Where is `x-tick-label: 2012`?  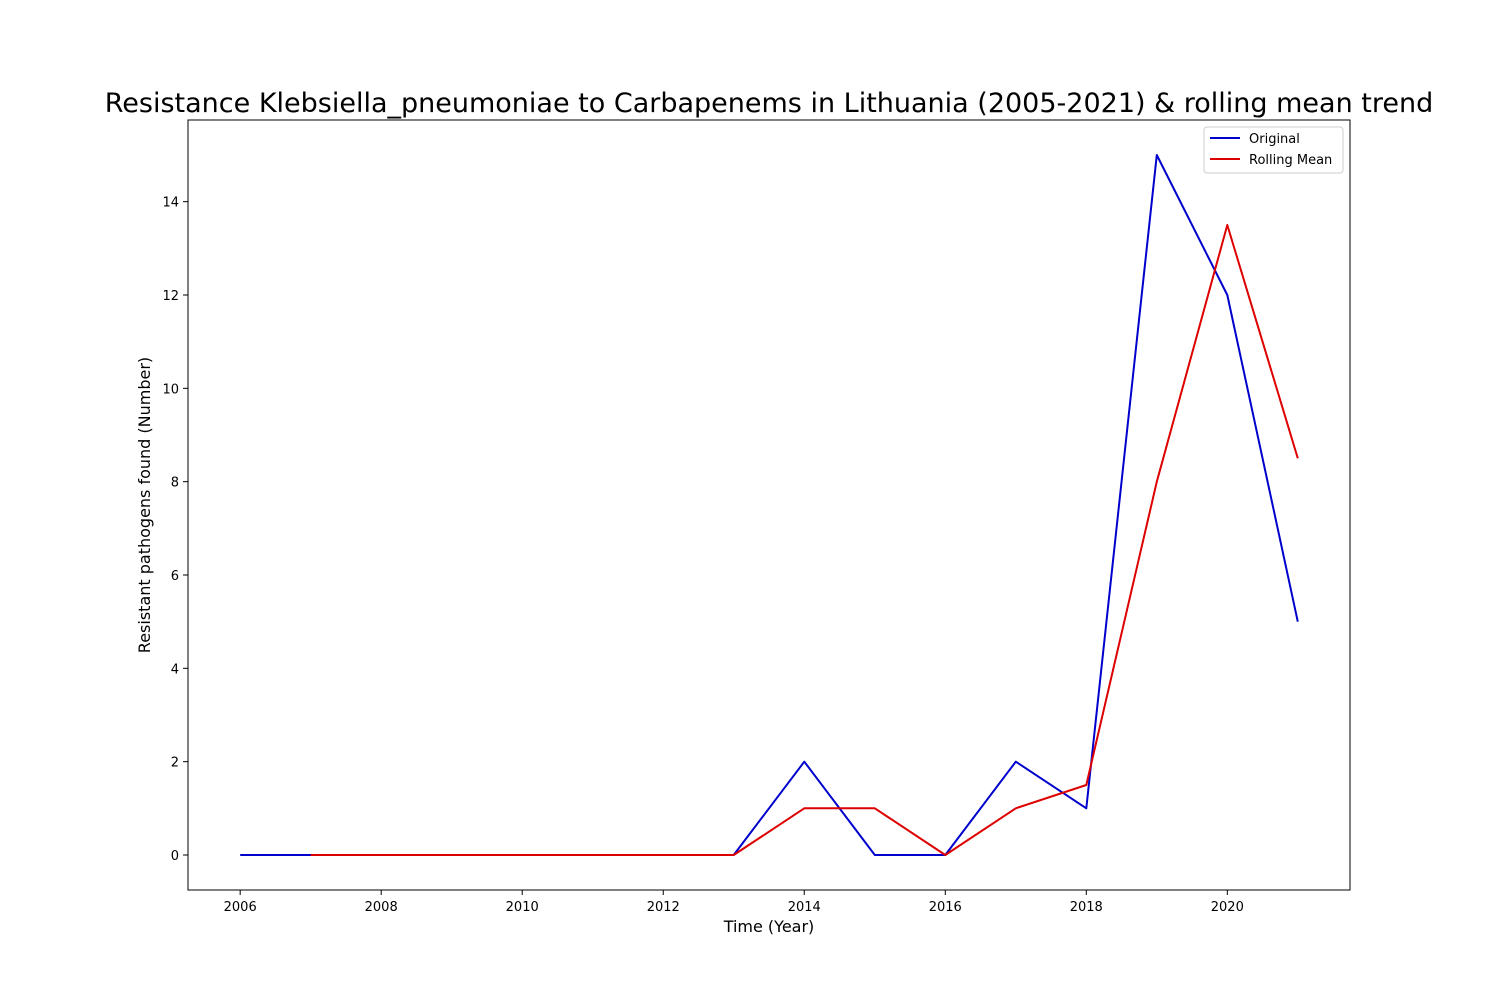
x-tick-label: 2012 is located at coordinates (663, 907).